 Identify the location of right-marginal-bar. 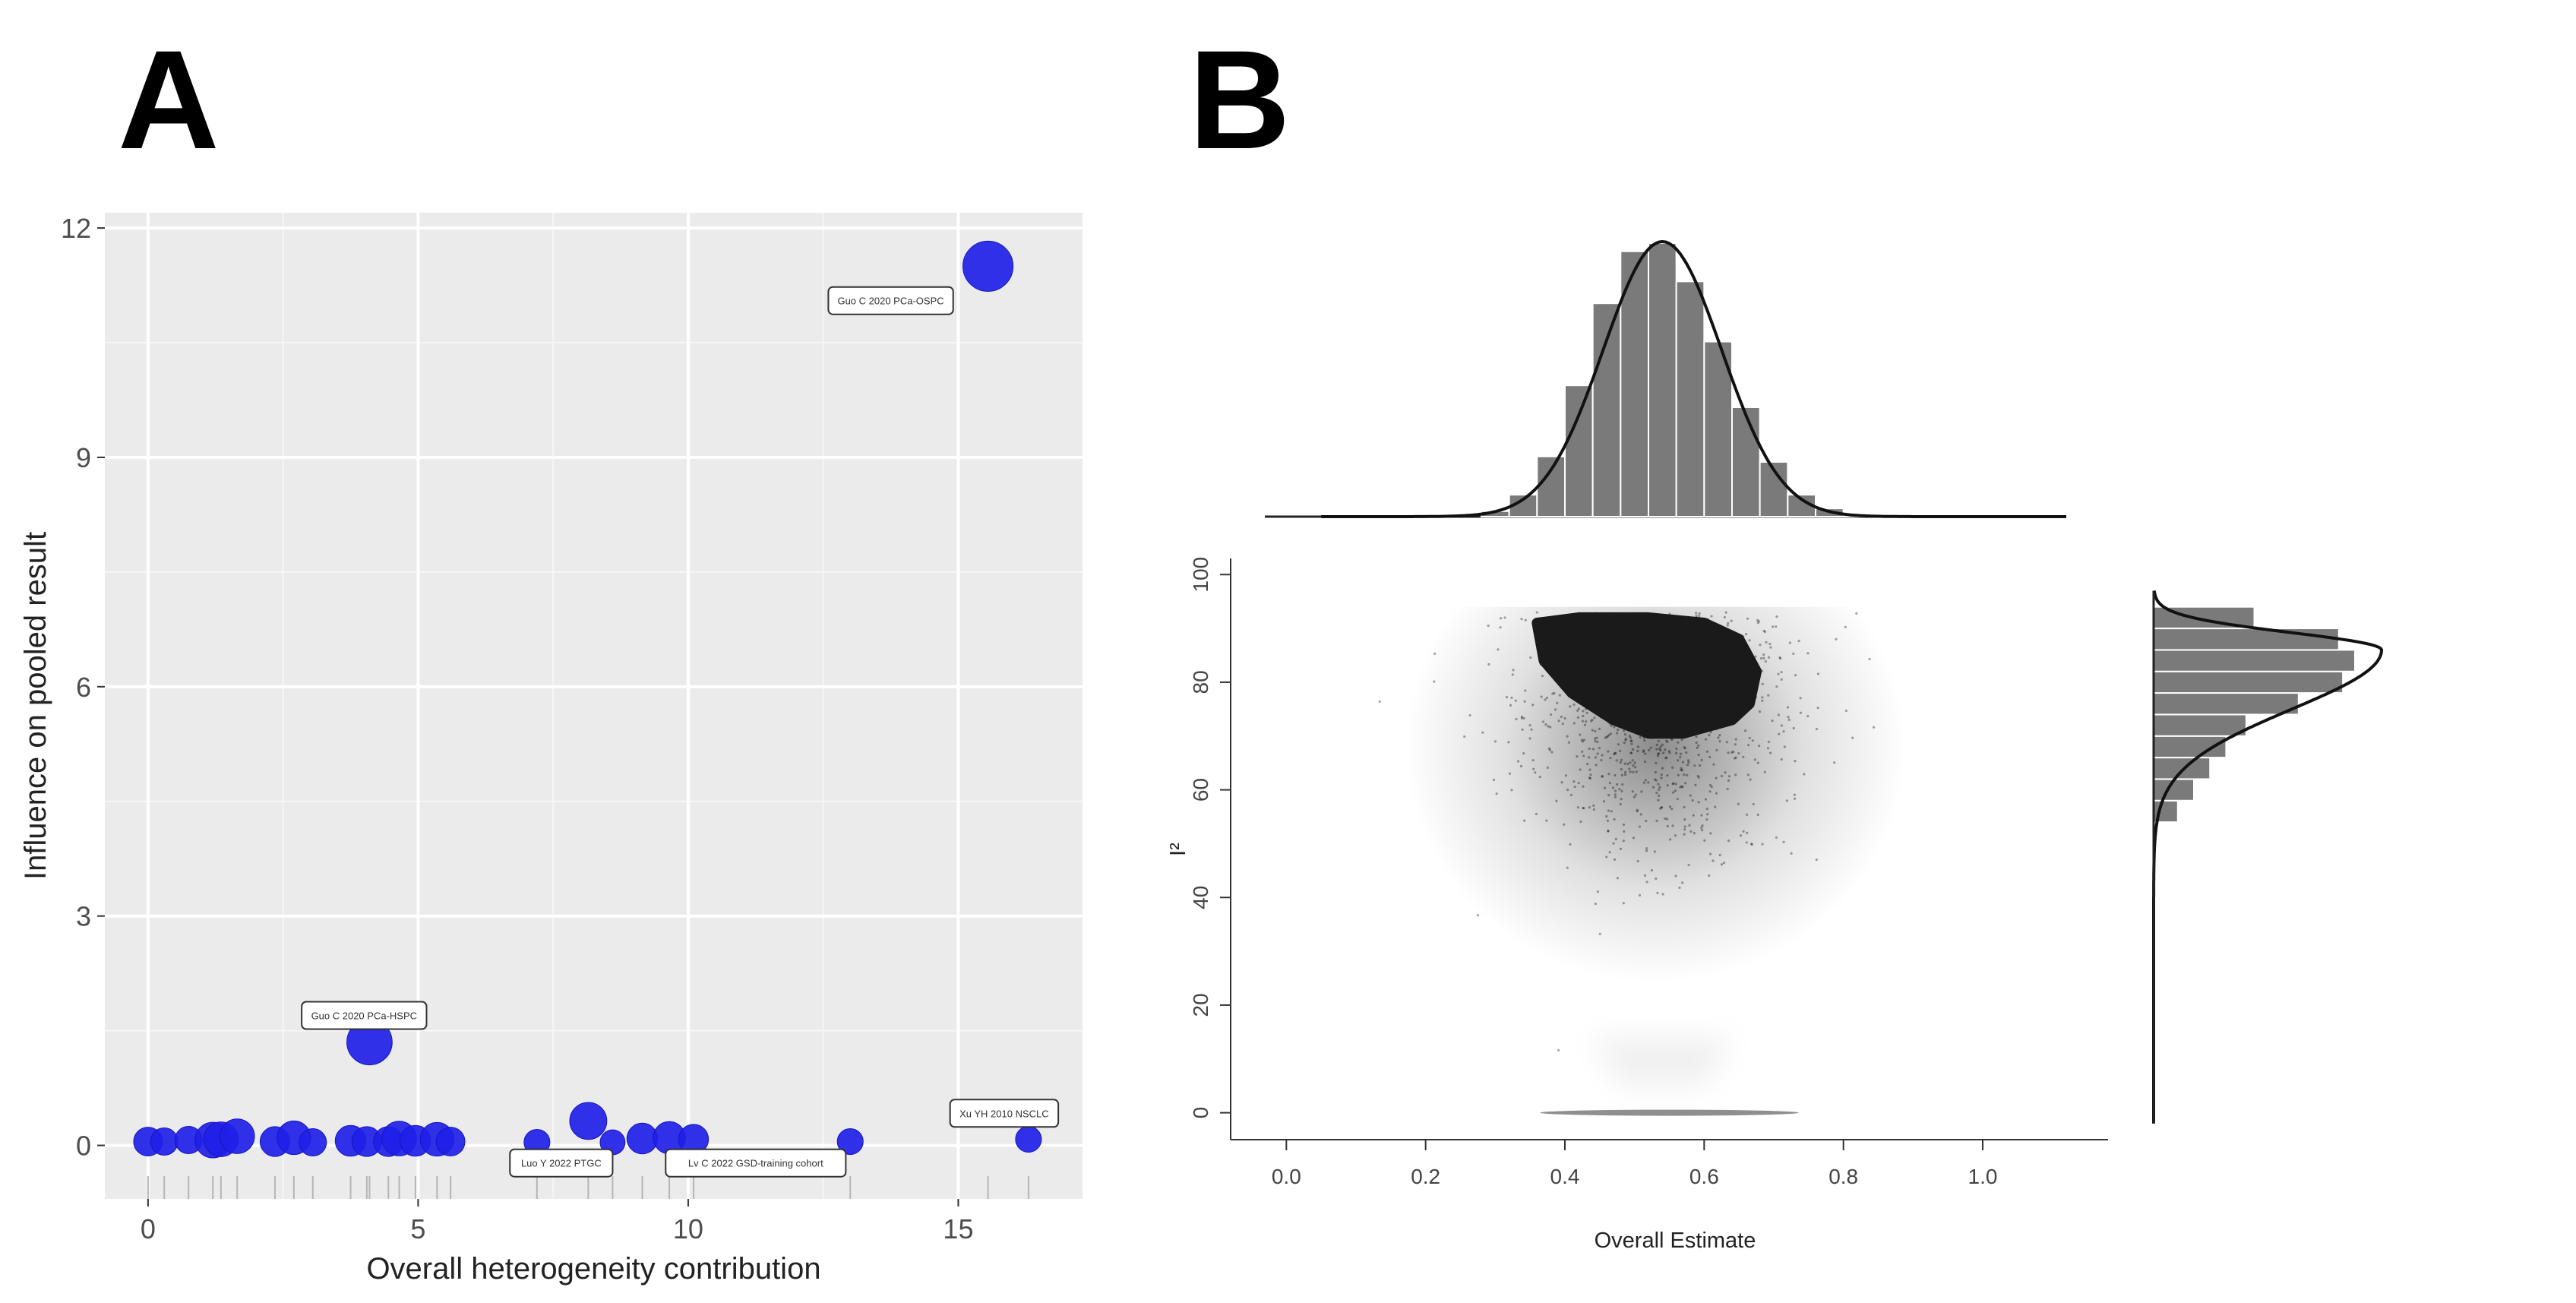
(2182, 768).